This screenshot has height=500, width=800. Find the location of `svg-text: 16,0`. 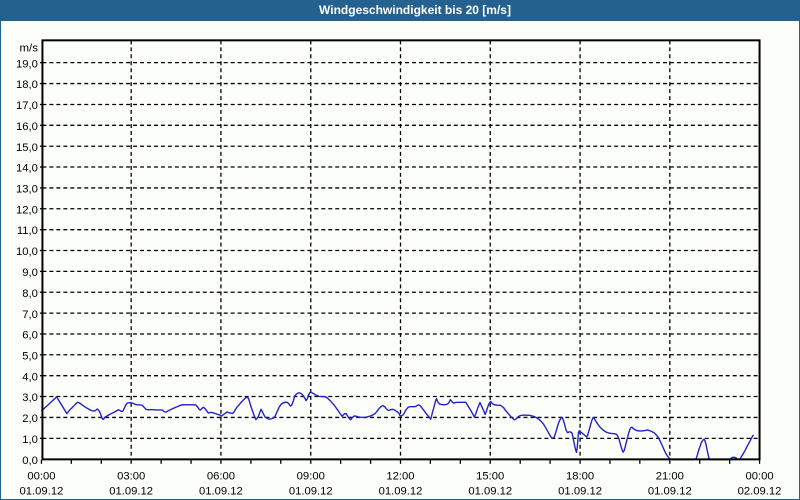

svg-text: 16,0 is located at coordinates (27, 127).